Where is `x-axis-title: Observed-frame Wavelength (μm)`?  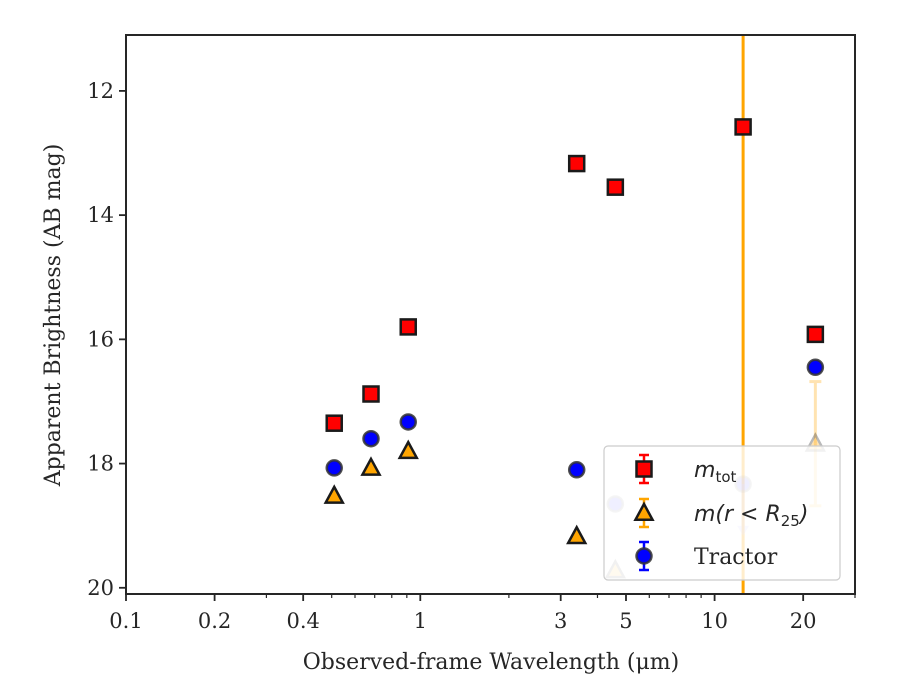 x-axis-title: Observed-frame Wavelength (μm) is located at coordinates (491, 662).